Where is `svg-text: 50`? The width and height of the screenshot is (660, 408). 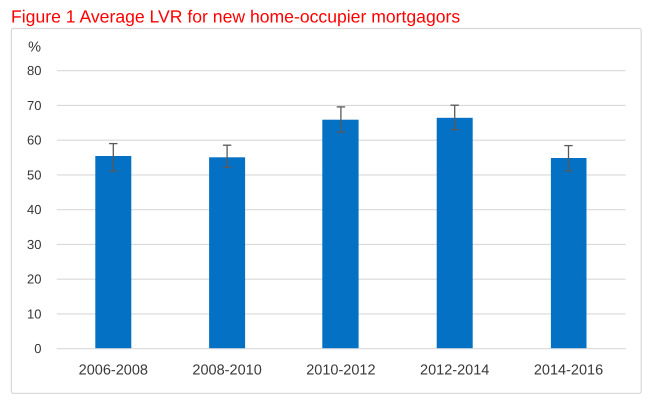
svg-text: 50 is located at coordinates (34, 174).